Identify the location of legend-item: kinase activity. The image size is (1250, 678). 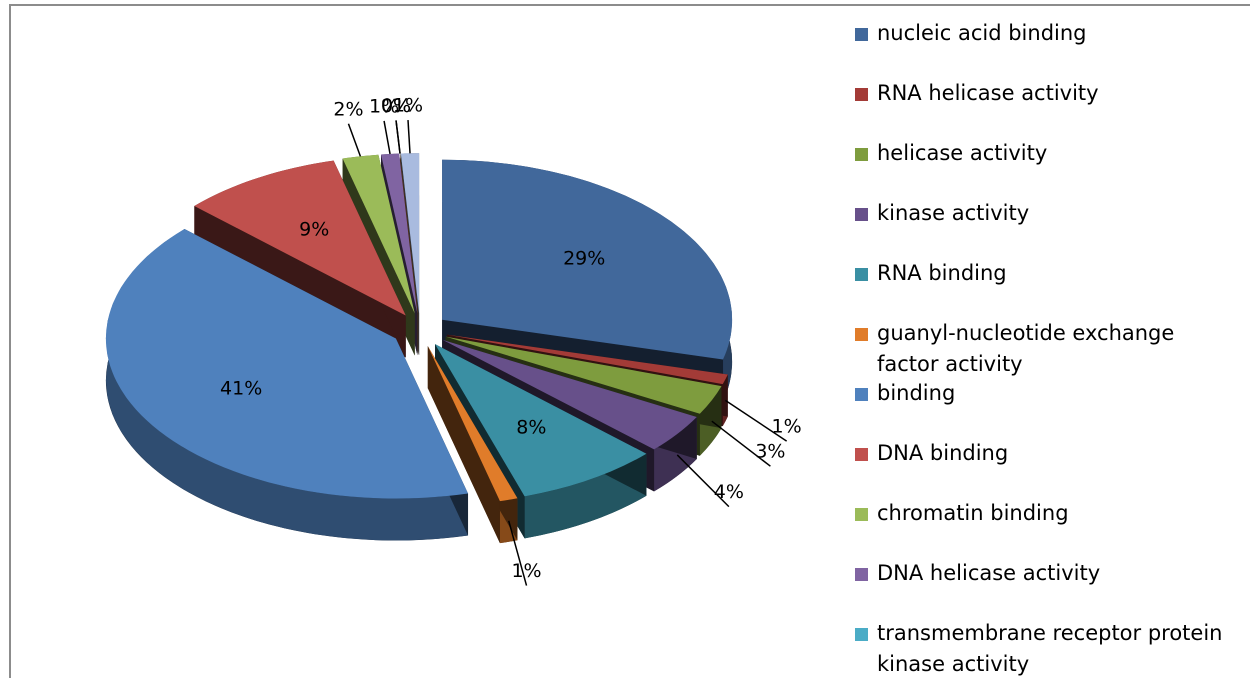
(1047, 228).